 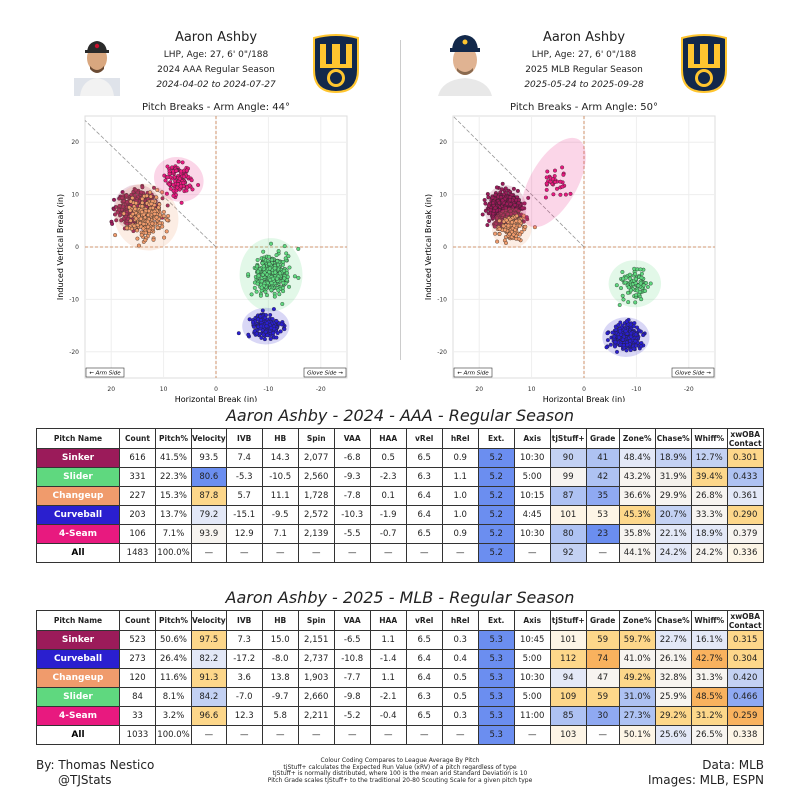 What do you see at coordinates (428, 247) in the screenshot?
I see `y-axis-label: Induced Vertical Break (in)` at bounding box center [428, 247].